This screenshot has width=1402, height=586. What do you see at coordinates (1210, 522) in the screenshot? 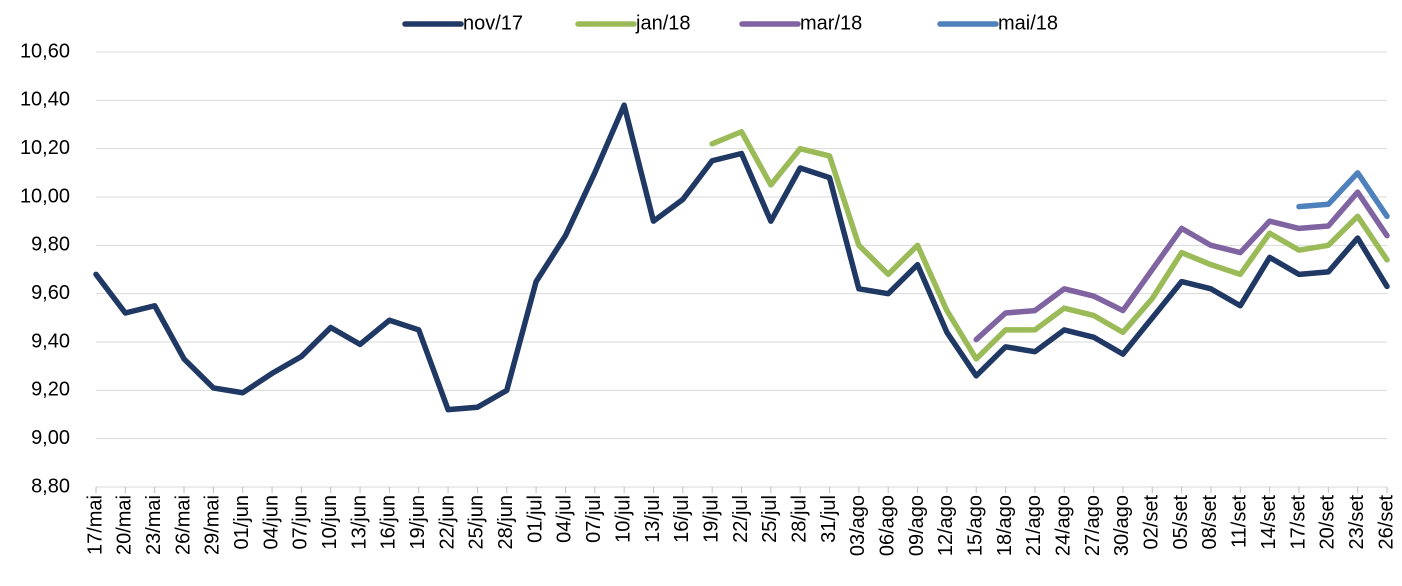
I see `x-tick-label: 08/set` at bounding box center [1210, 522].